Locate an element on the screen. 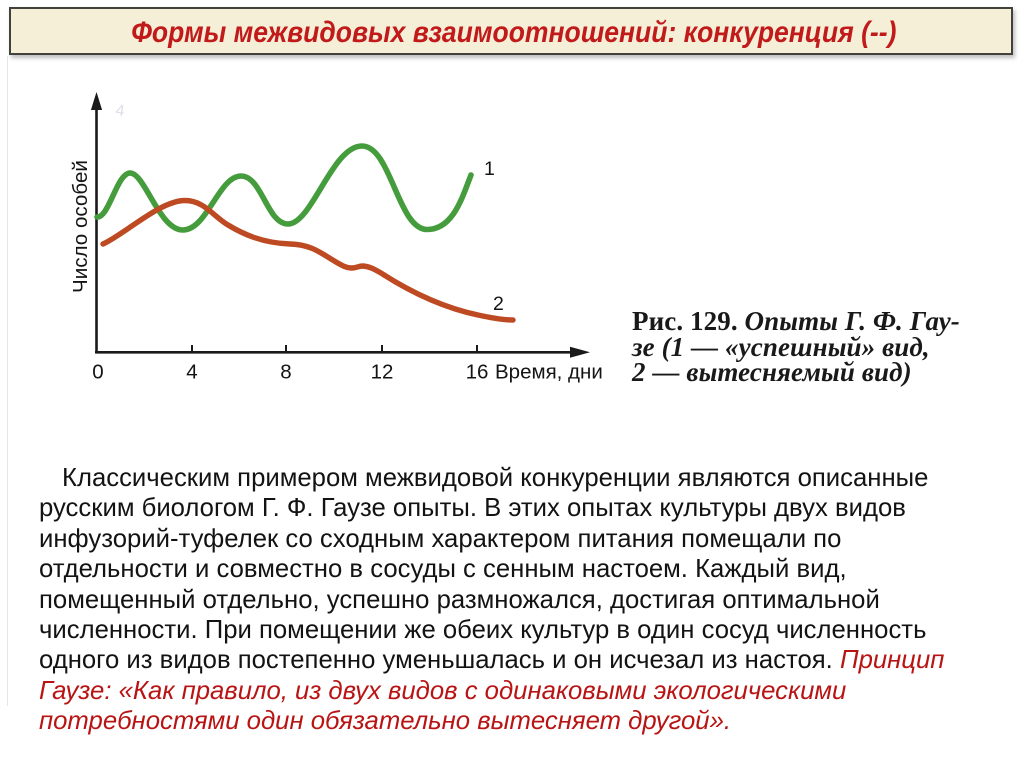 The width and height of the screenshot is (1024, 767). svg-text: 1 is located at coordinates (489, 169).